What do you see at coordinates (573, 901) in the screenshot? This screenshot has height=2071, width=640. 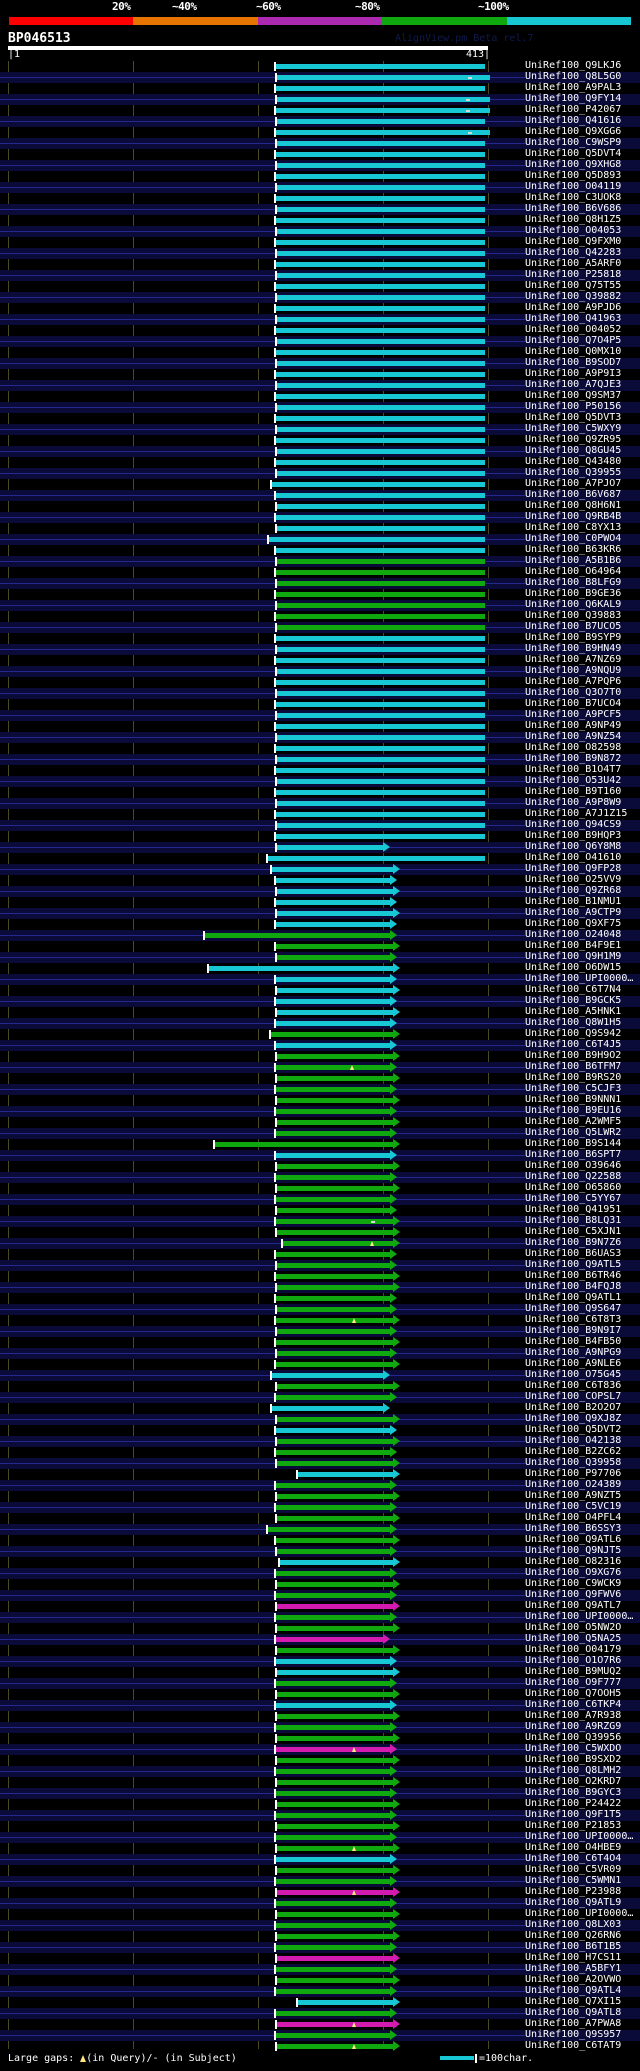 I see `hit-label: UniRef100_B1NMU1` at bounding box center [573, 901].